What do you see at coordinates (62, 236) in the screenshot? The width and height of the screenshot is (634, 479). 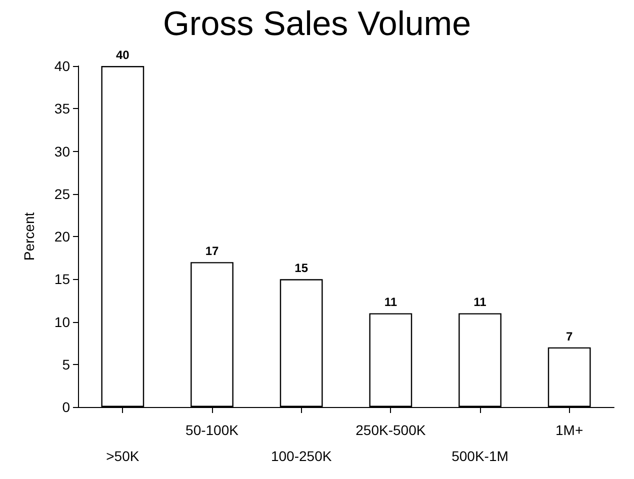 I see `y-tick-label: 20` at bounding box center [62, 236].